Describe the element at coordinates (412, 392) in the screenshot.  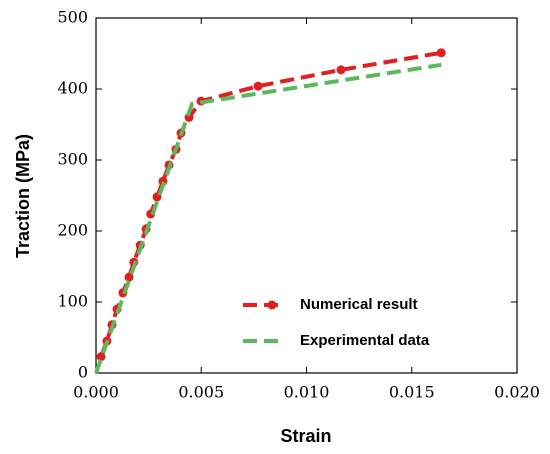
I see `x-tick-label: 0.015` at that location.